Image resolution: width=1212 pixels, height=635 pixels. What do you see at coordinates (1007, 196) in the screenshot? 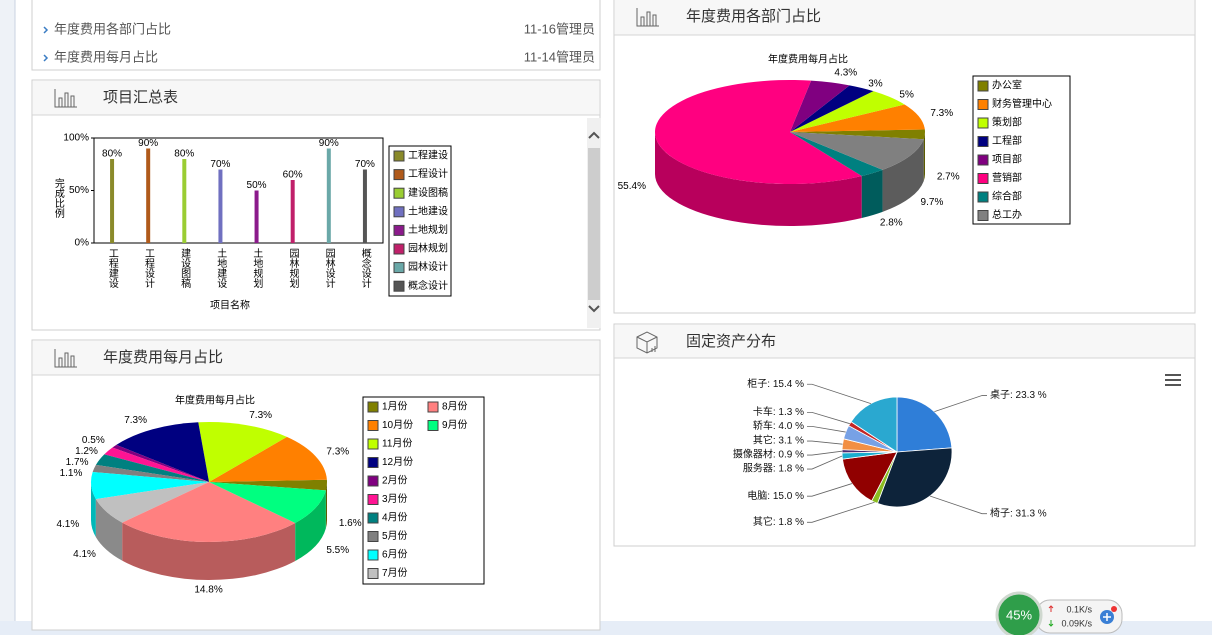
I see `legend-label: 综合部` at bounding box center [1007, 196].